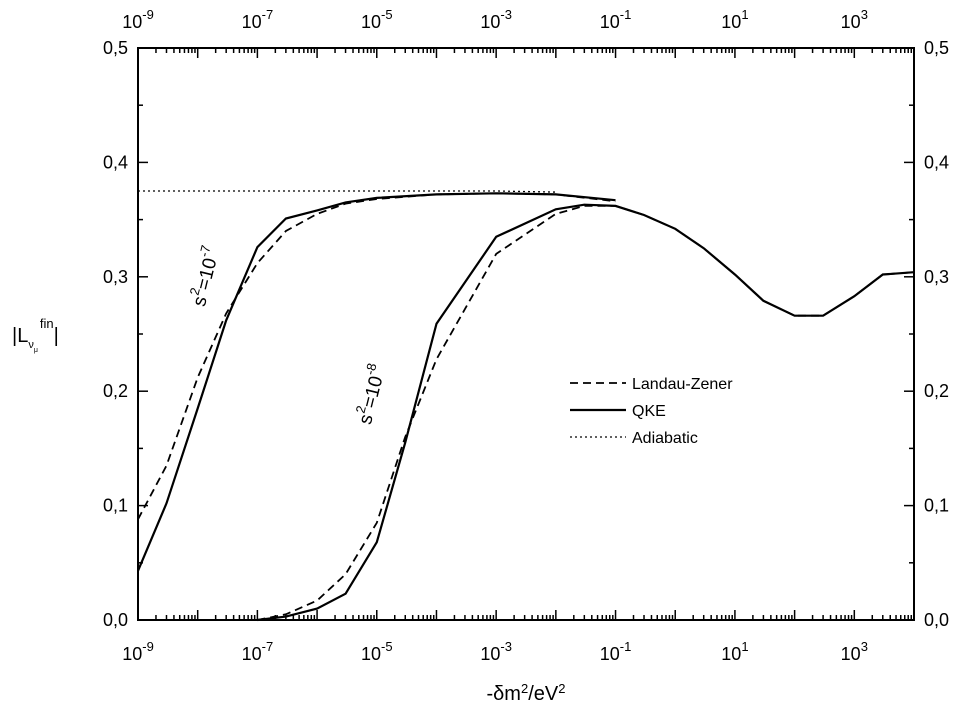  What do you see at coordinates (138, 19) in the screenshot?
I see `x-tick-label-top: 10⁻⁹` at bounding box center [138, 19].